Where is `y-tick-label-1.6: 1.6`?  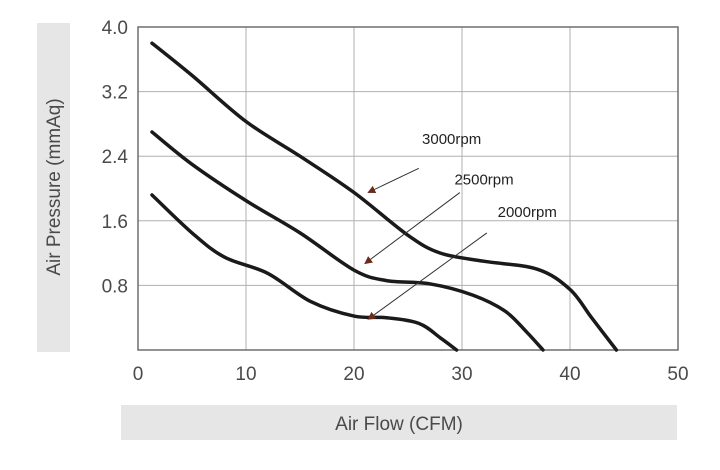 y-tick-label-1.6: 1.6 is located at coordinates (115, 222).